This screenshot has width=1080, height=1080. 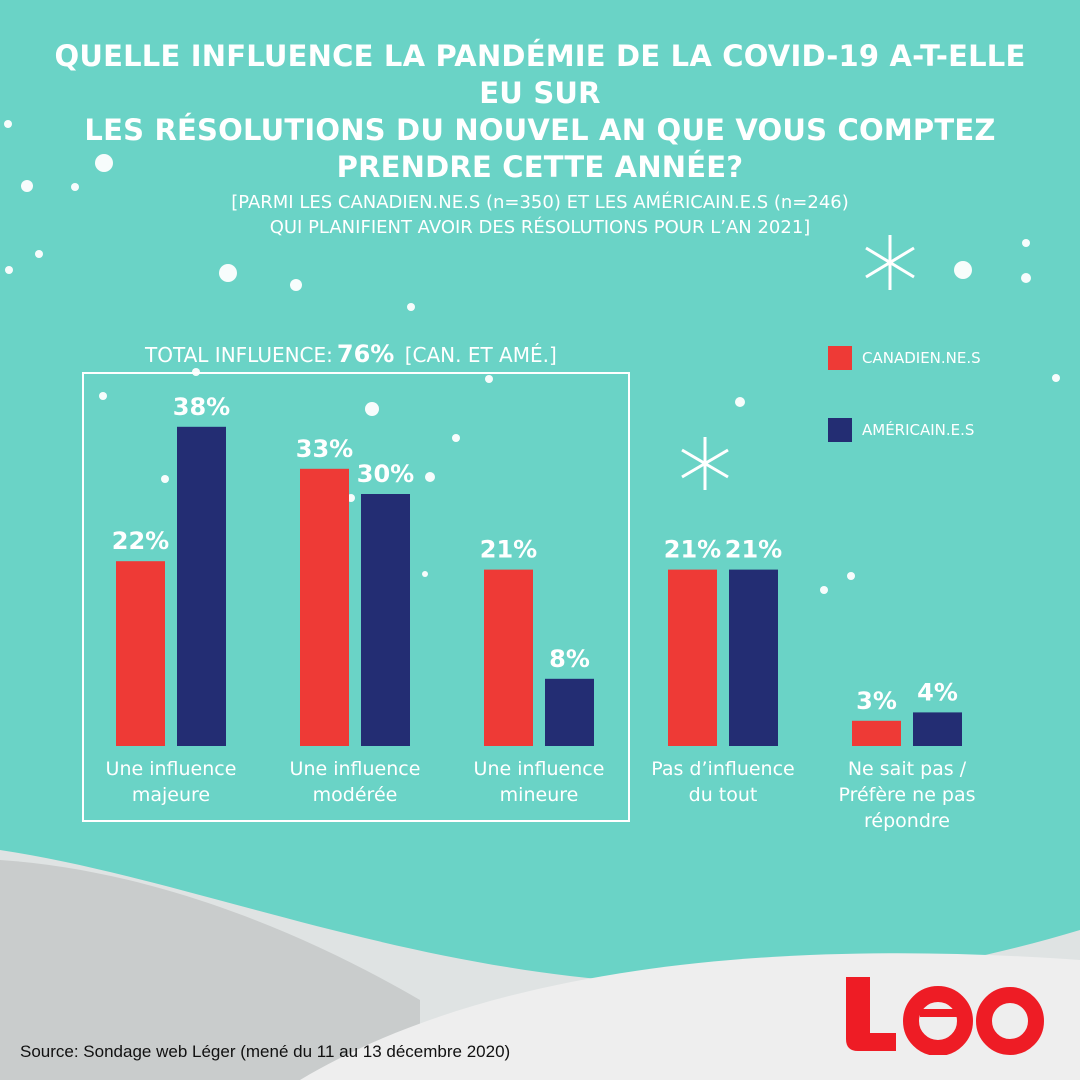 What do you see at coordinates (201, 407) in the screenshot?
I see `value-label: 38%` at bounding box center [201, 407].